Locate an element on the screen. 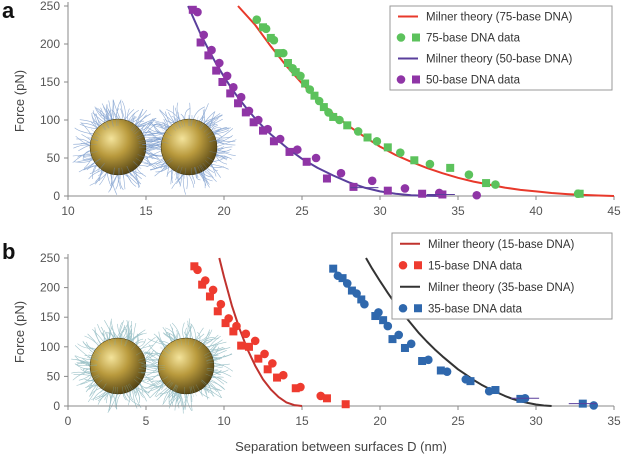  legend-label: Milner theory (75-base DNA) is located at coordinates (499, 18).